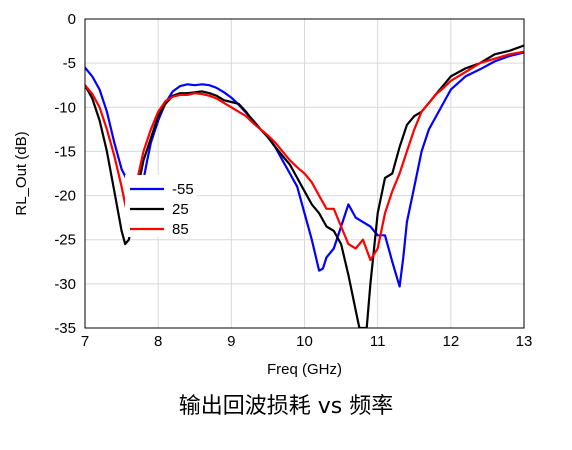 The width and height of the screenshot is (572, 450). I want to click on legend-label-2: 85, so click(180, 229).